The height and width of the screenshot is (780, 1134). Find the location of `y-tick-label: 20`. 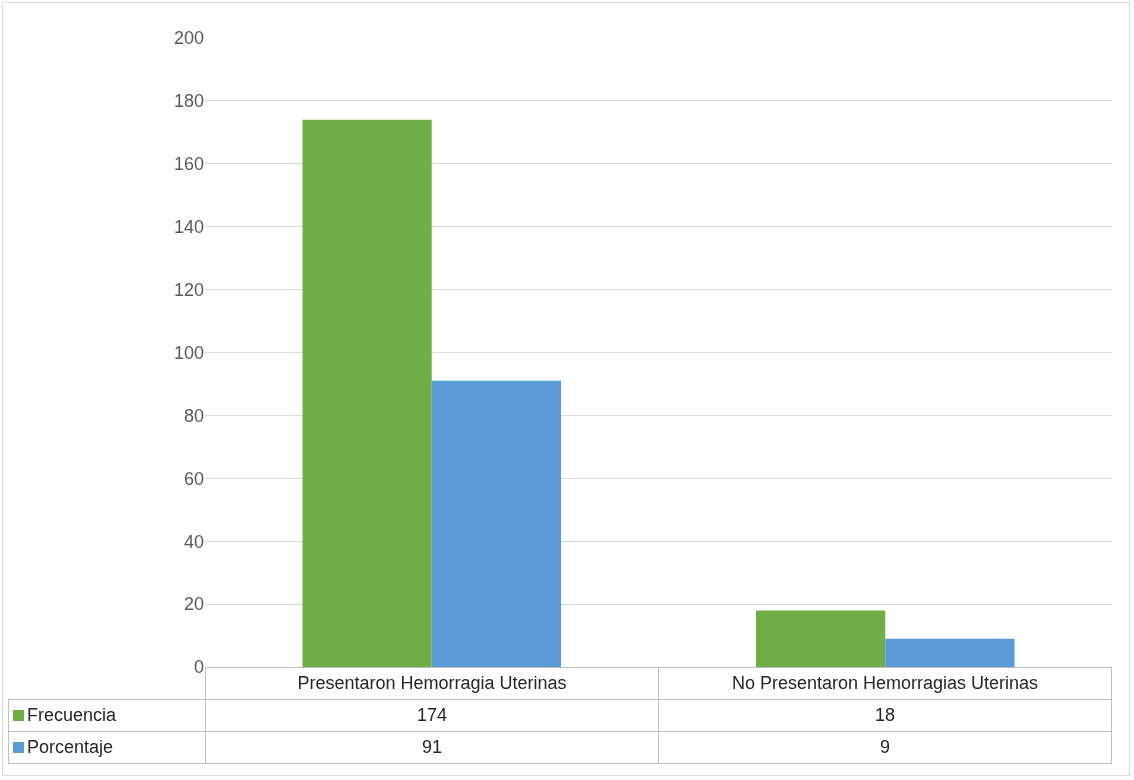

y-tick-label: 20 is located at coordinates (193, 604).